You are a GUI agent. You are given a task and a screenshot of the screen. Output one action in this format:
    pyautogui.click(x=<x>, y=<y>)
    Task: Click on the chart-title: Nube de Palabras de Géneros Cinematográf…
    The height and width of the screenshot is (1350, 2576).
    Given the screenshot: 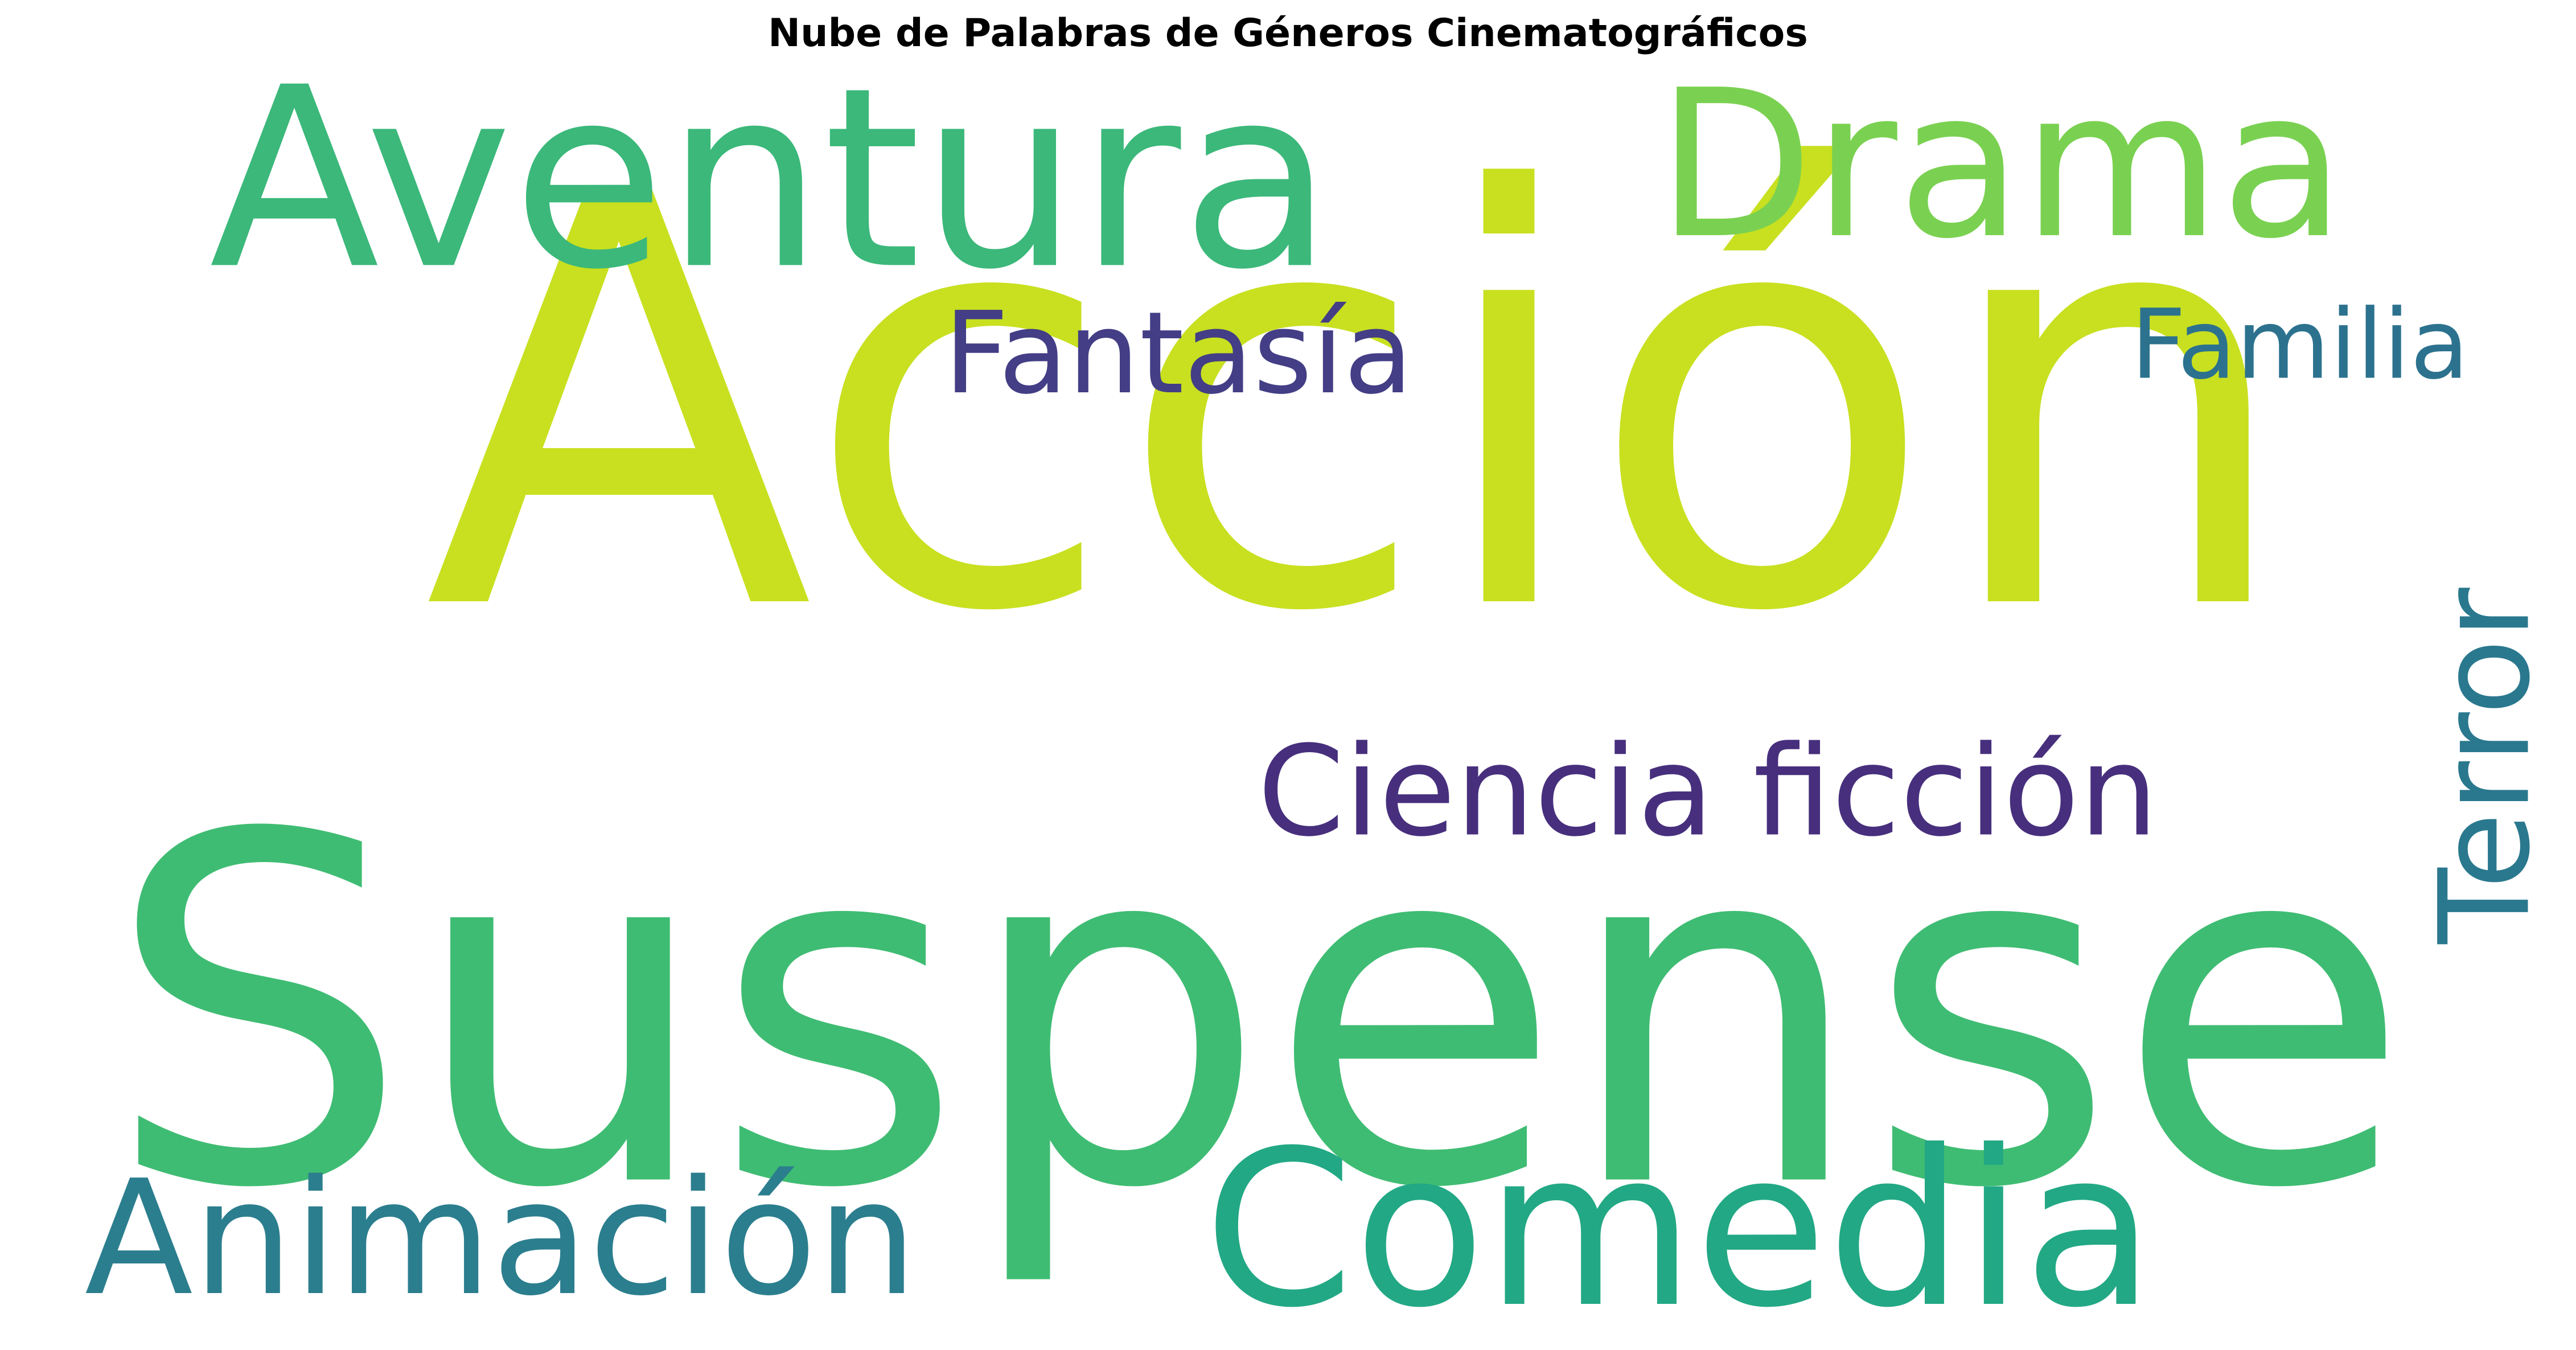 What is the action you would take?
    pyautogui.click(x=1288, y=33)
    